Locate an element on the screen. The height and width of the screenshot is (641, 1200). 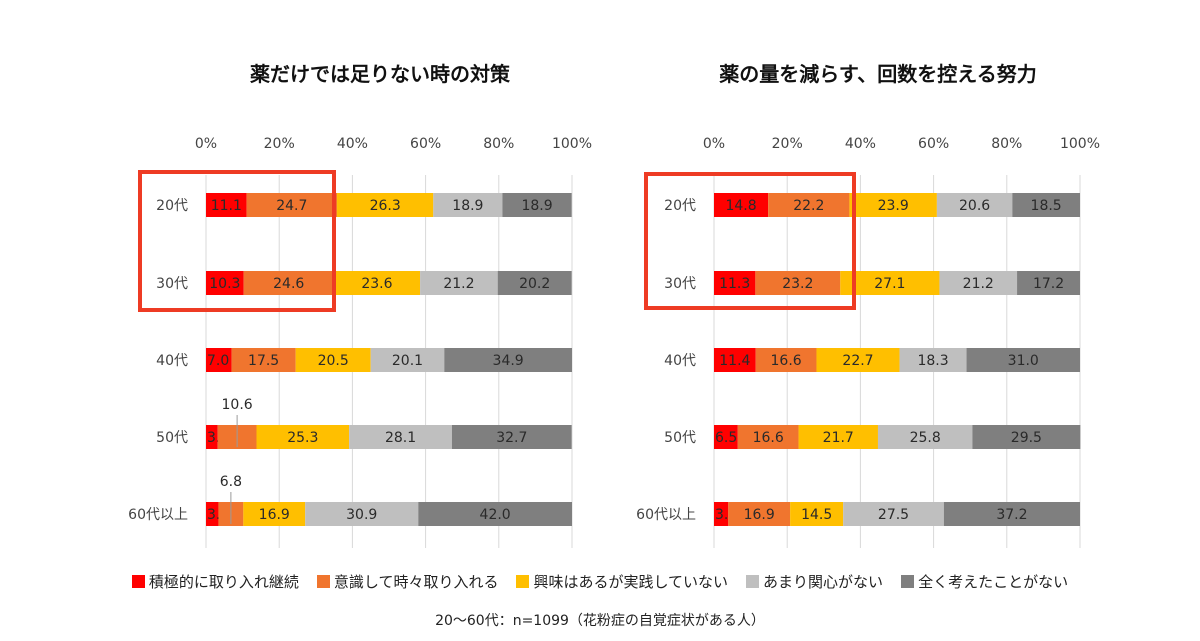
right-data-label: 14.5 is located at coordinates (816, 515).